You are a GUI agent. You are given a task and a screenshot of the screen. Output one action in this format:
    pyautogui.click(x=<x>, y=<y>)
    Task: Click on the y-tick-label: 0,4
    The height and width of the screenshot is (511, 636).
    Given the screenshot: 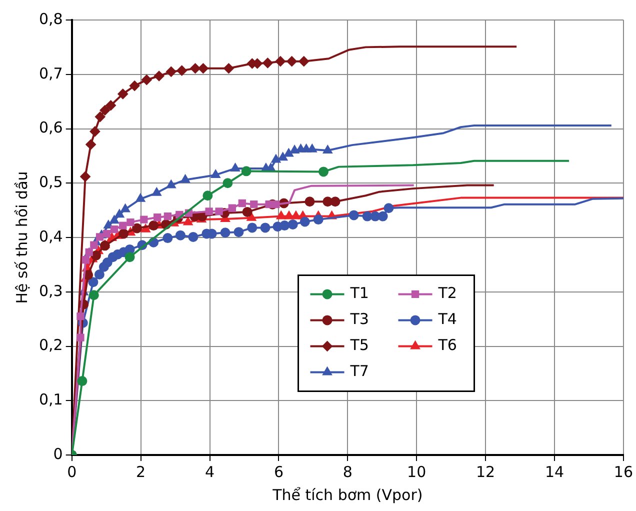 What is the action you would take?
    pyautogui.click(x=50, y=236)
    